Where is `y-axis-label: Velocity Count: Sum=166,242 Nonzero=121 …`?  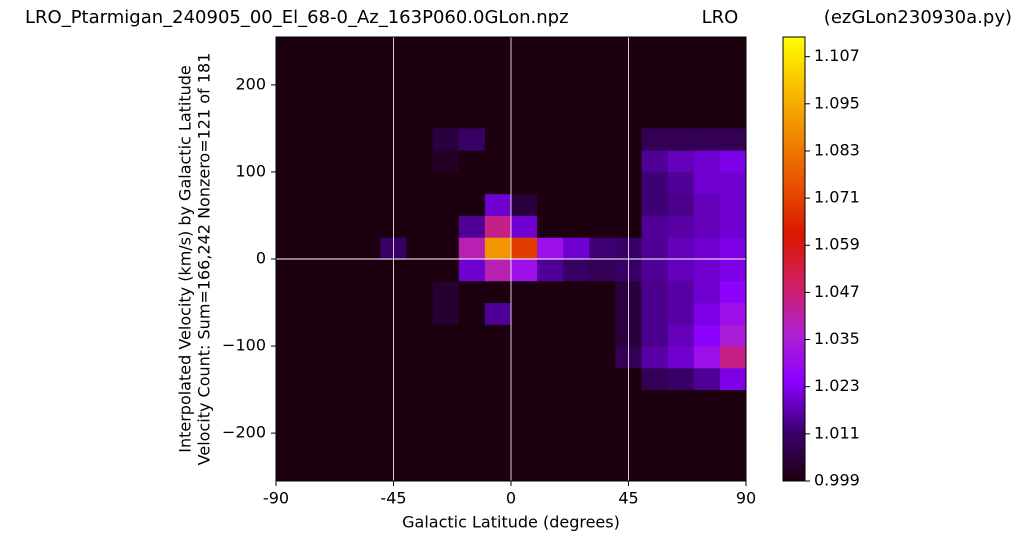 y-axis-label: Velocity Count: Sum=166,242 Nonzero=121 … is located at coordinates (204, 259).